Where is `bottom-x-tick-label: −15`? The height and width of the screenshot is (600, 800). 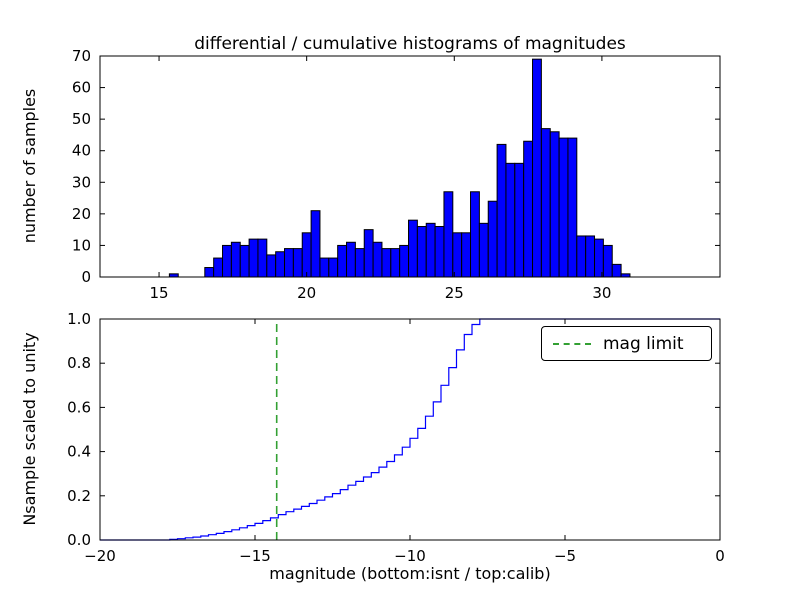
bottom-x-tick-label: −15 is located at coordinates (255, 556).